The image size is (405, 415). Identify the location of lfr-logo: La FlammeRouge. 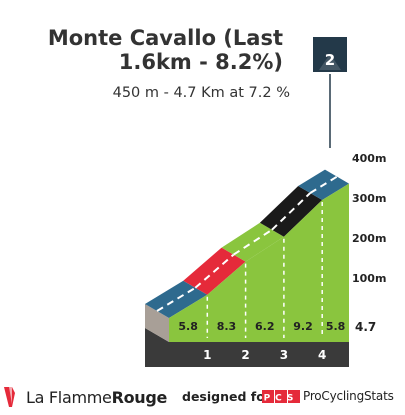
(83, 397).